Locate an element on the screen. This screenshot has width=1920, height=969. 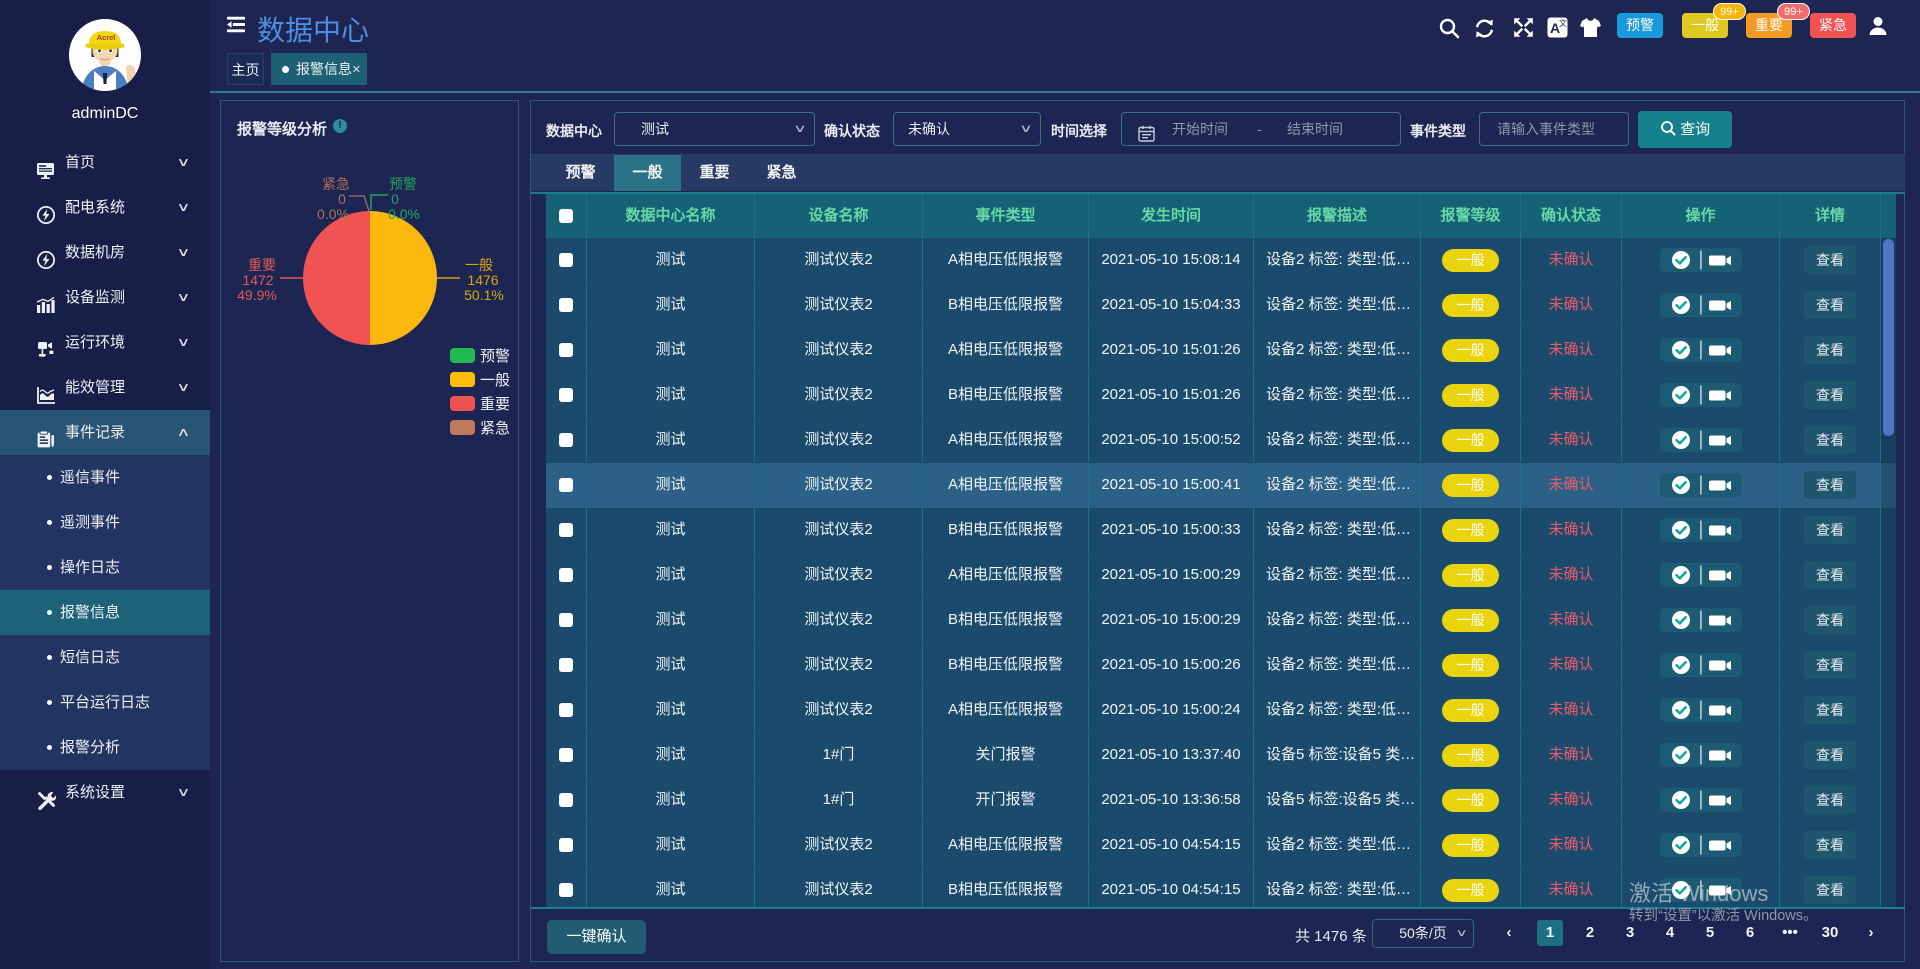
svg-text: Acrel is located at coordinates (106, 37).